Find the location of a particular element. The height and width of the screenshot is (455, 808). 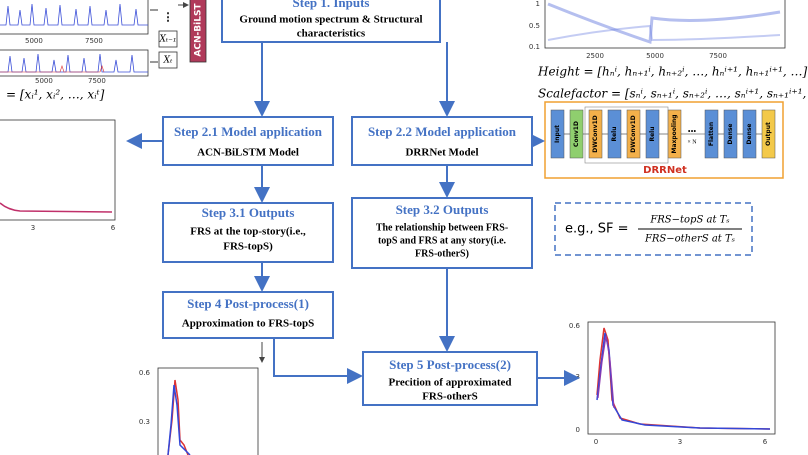

tick-label: 1 is located at coordinates (538, 4).